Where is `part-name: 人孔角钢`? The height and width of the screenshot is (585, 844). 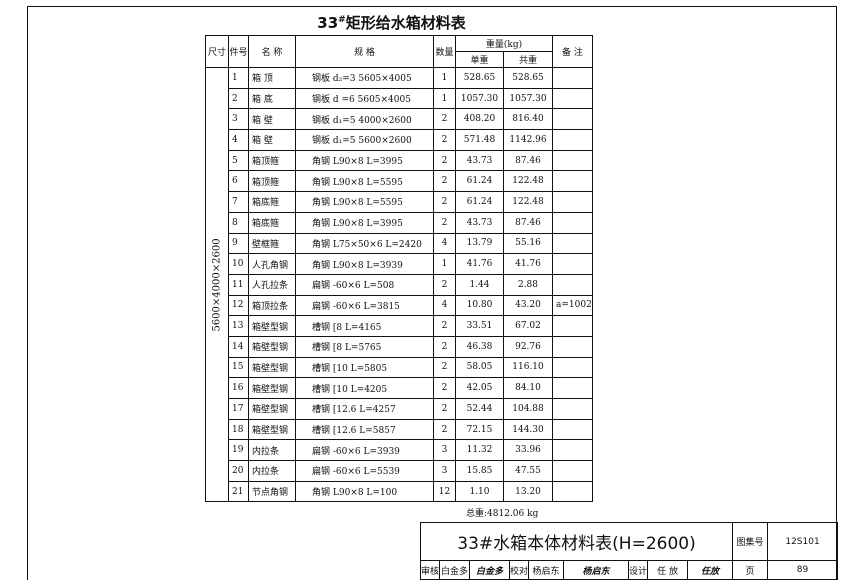 part-name: 人孔角钢 is located at coordinates (272, 264).